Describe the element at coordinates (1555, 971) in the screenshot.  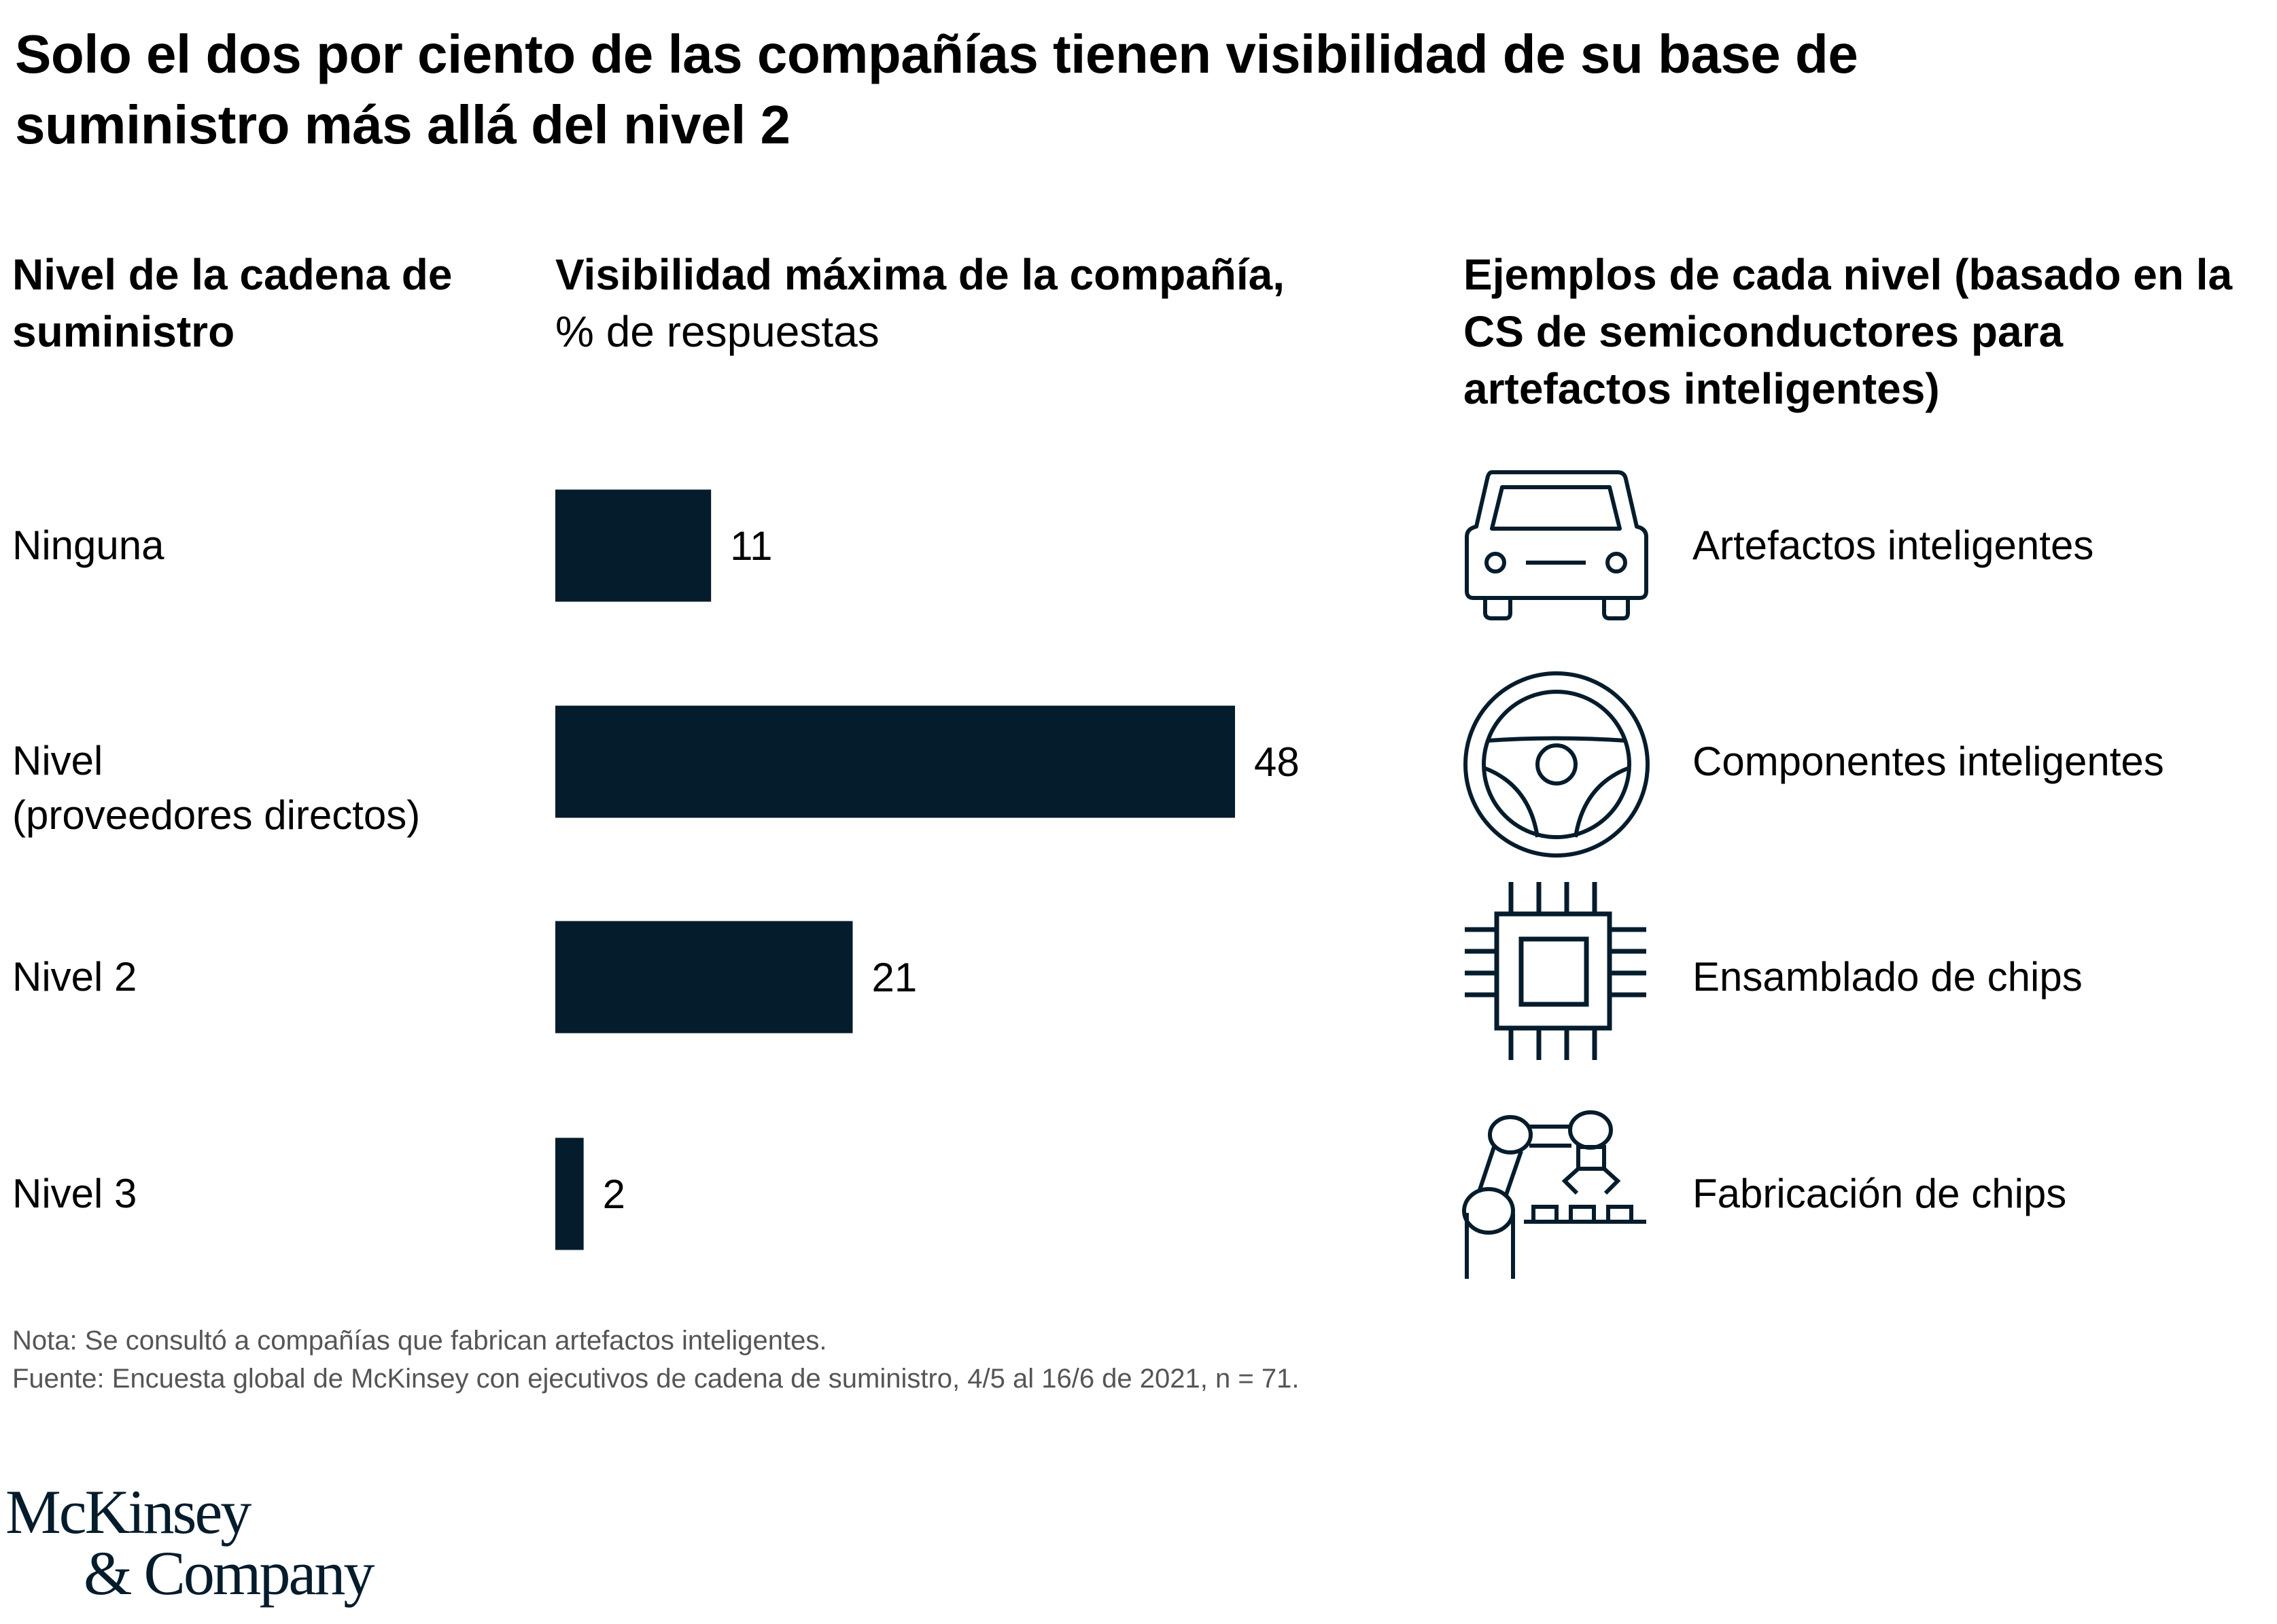
I see `chip-icon` at that location.